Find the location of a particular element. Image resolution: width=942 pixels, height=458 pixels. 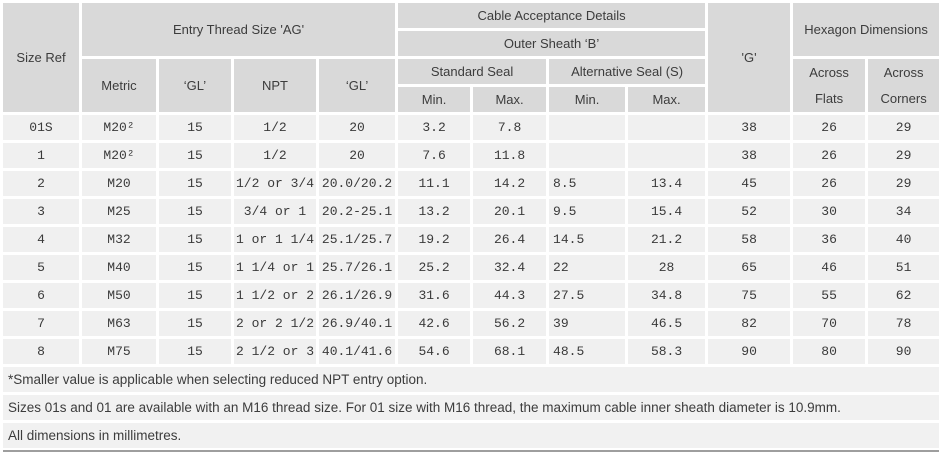

table-cell: 2 1/2 or 3 is located at coordinates (275, 351).